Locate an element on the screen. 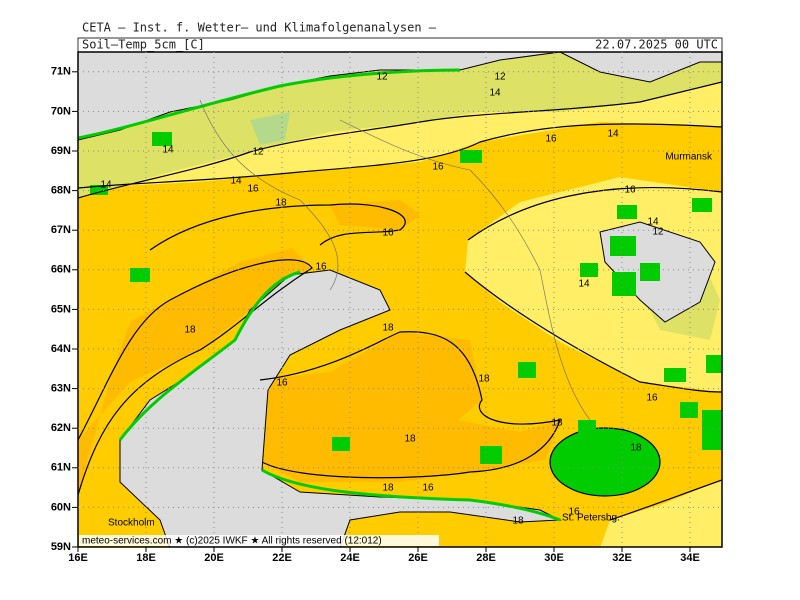 The image size is (800, 600). lat-label: 68N is located at coordinates (61, 191).